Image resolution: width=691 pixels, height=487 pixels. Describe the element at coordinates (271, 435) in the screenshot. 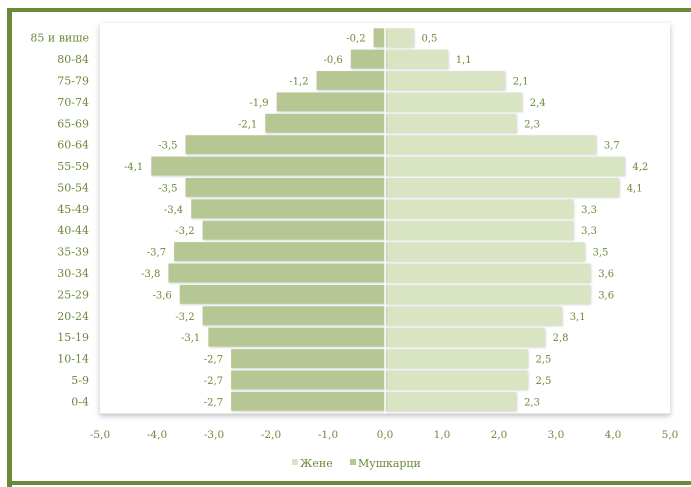

I see `x-tick-label: -2,0` at that location.